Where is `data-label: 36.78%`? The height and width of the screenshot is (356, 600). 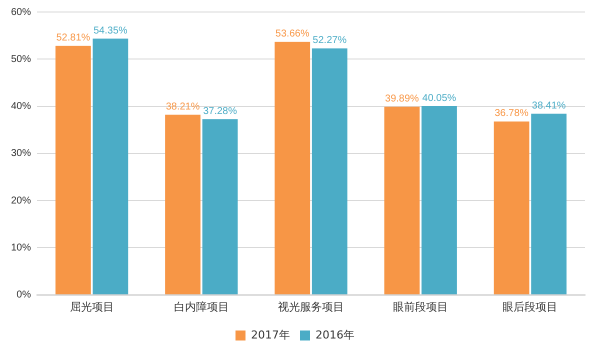 data-label: 36.78% is located at coordinates (511, 114).